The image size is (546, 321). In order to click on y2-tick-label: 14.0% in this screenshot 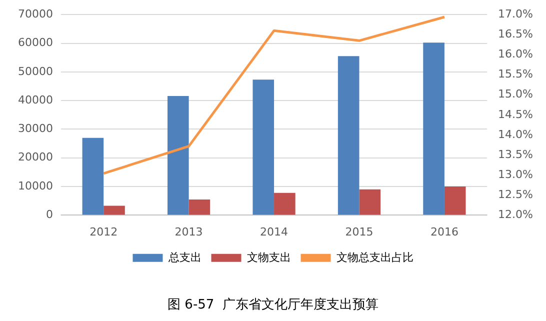, I will do `click(516, 134)`.